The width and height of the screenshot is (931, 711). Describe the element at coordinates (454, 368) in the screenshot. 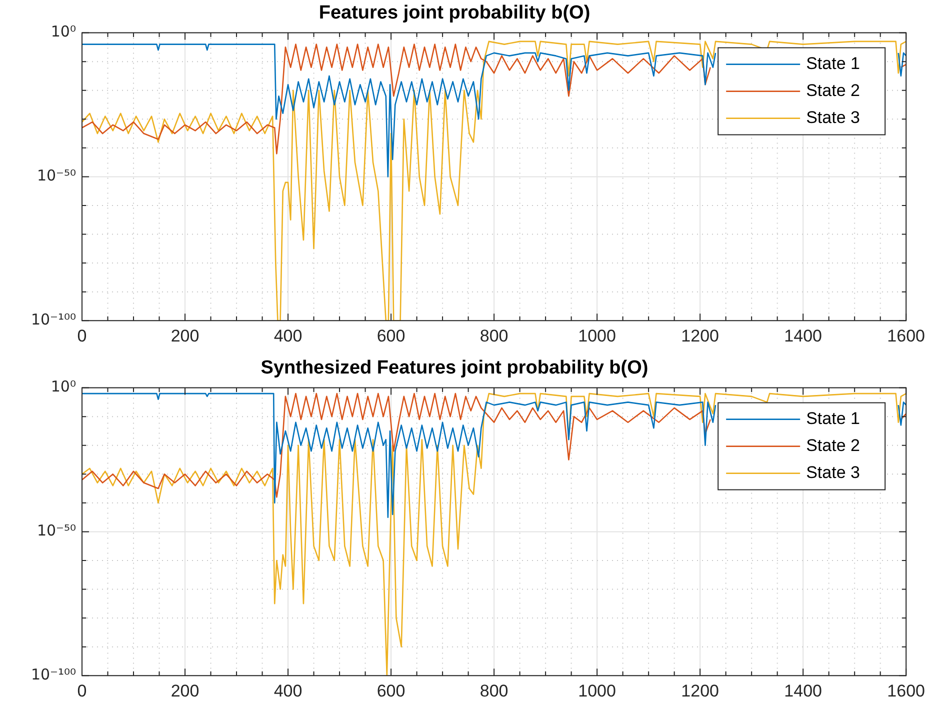

I see `chart-title: Synthesized Features joint probability b(O)` at that location.